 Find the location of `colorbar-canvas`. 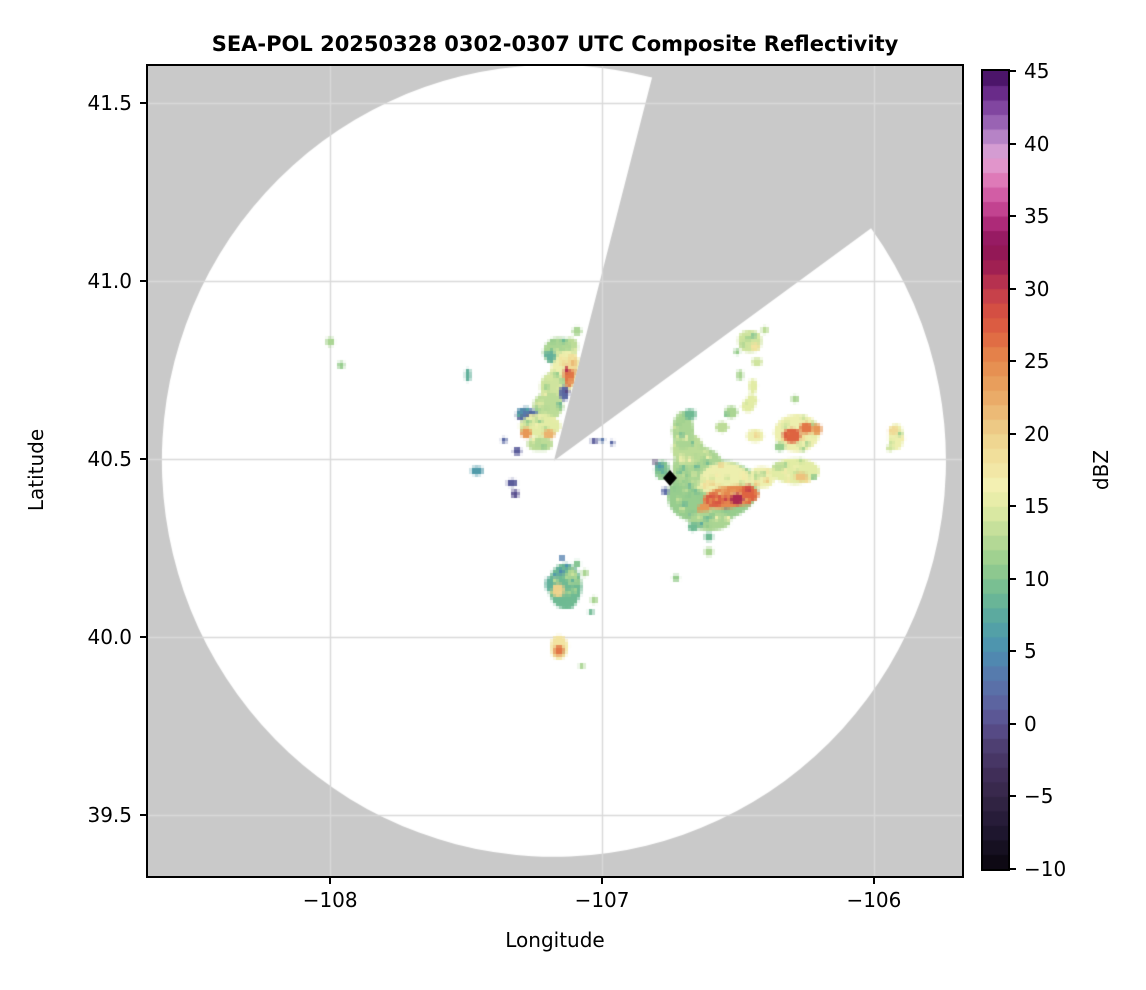

colorbar-canvas is located at coordinates (995, 470).